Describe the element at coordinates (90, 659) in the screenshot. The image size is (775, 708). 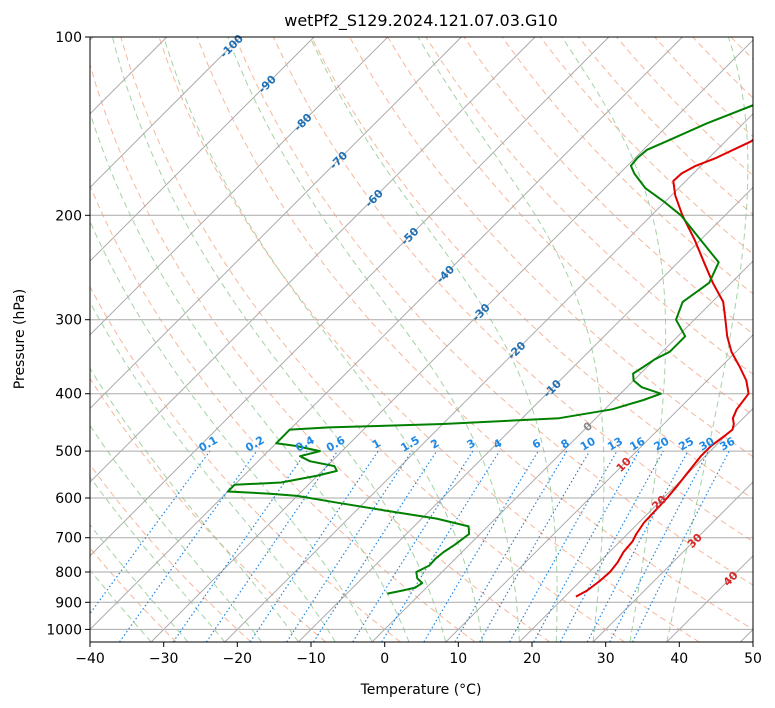
I see `x-tick-label: −40` at that location.